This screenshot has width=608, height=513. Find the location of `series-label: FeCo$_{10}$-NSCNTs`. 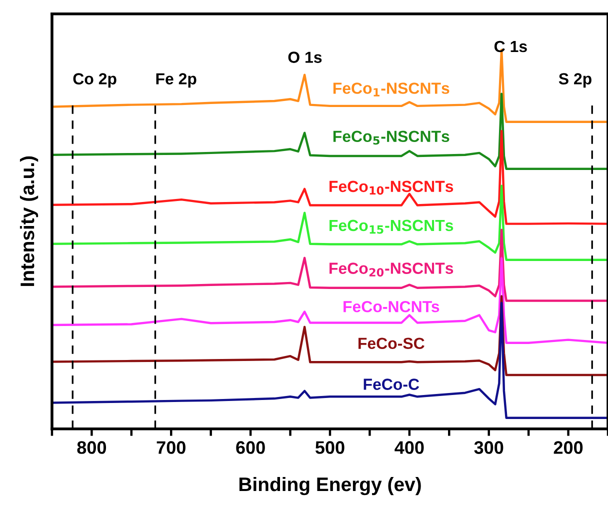

series-label: FeCo$_{10}$-NSCNTs is located at coordinates (392, 187).